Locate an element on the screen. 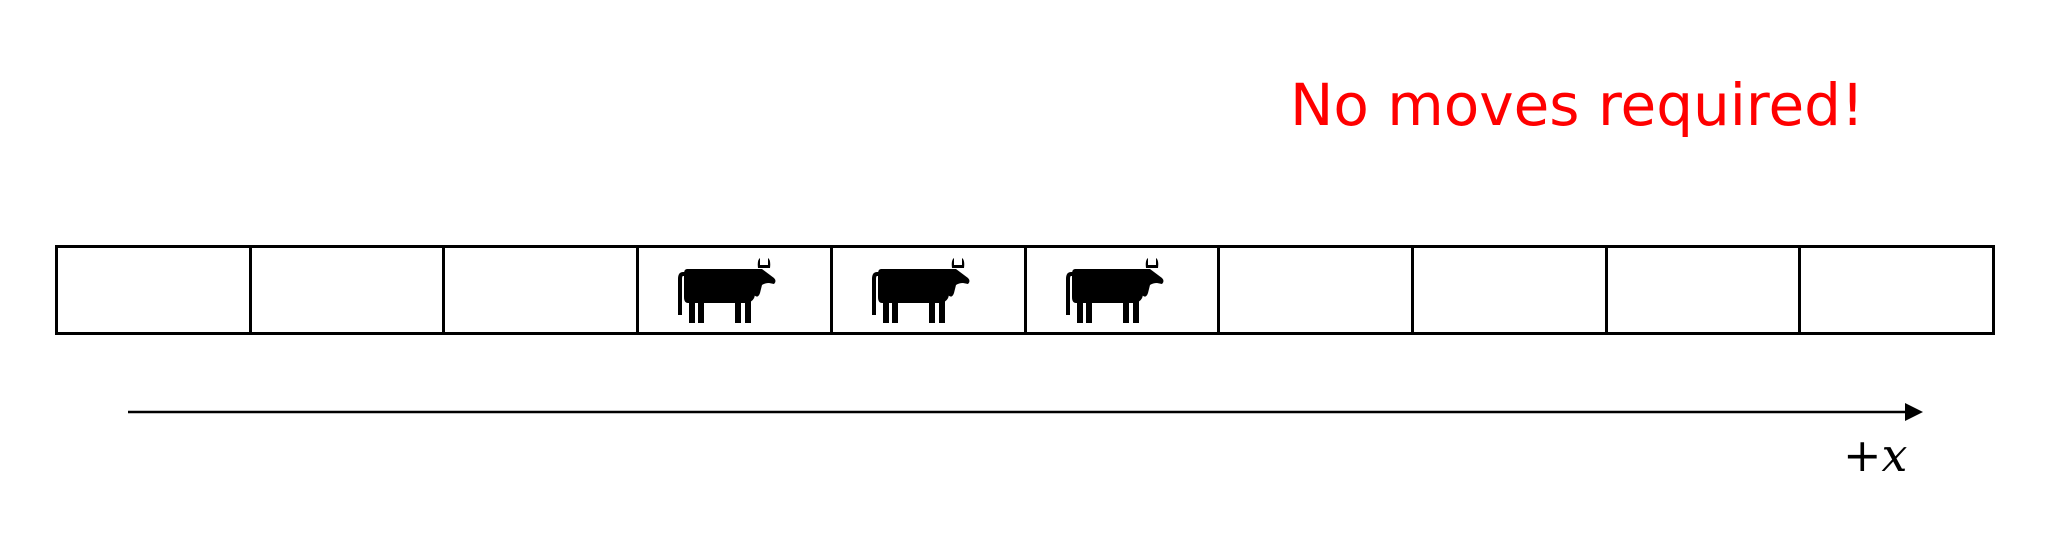  x-axis-label: +x is located at coordinates (1875, 455).